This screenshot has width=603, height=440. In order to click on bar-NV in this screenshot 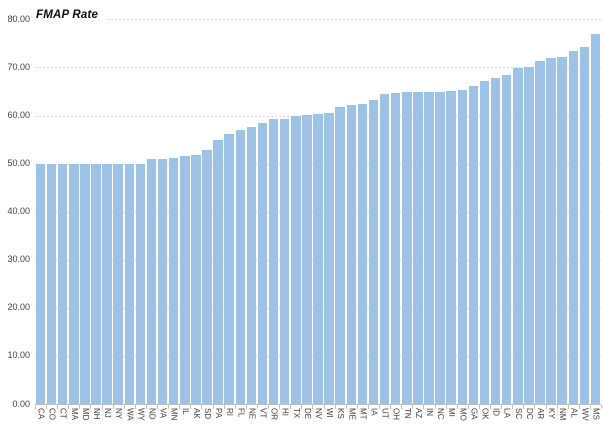, I will do `click(318, 259)`.